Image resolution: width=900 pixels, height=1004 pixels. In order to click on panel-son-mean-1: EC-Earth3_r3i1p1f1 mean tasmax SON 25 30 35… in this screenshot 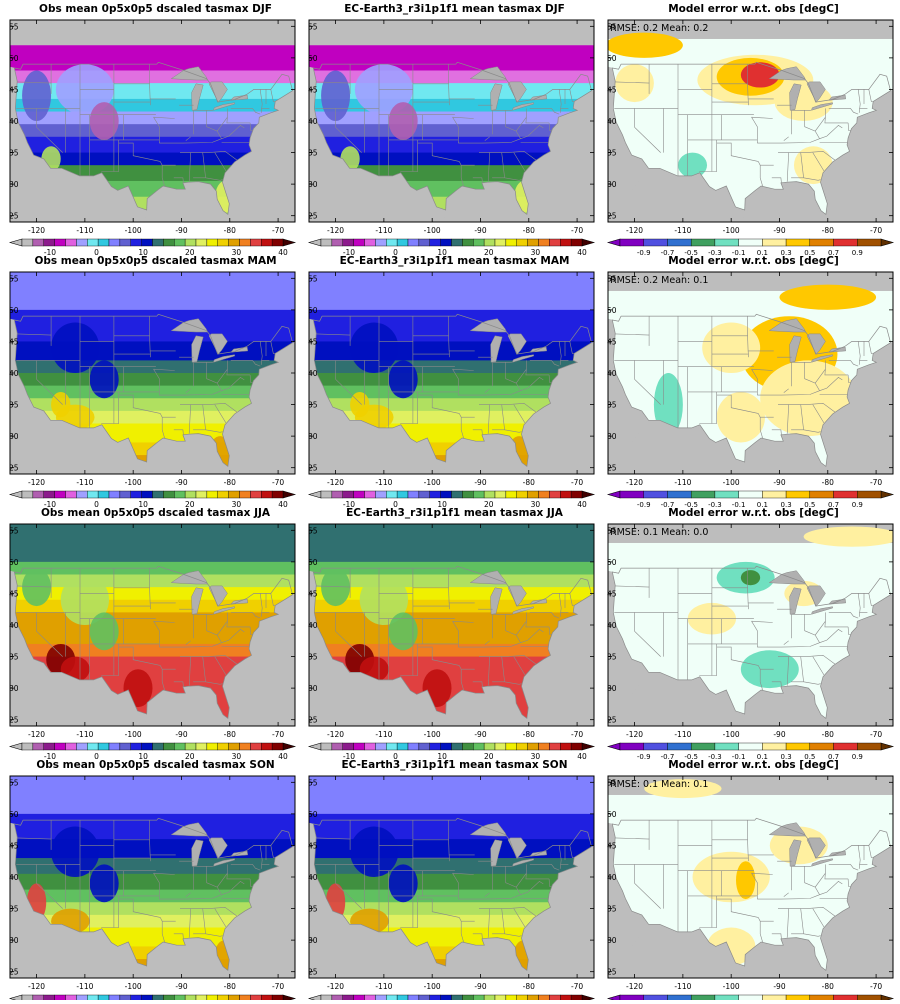, I will do `click(451, 881)`.